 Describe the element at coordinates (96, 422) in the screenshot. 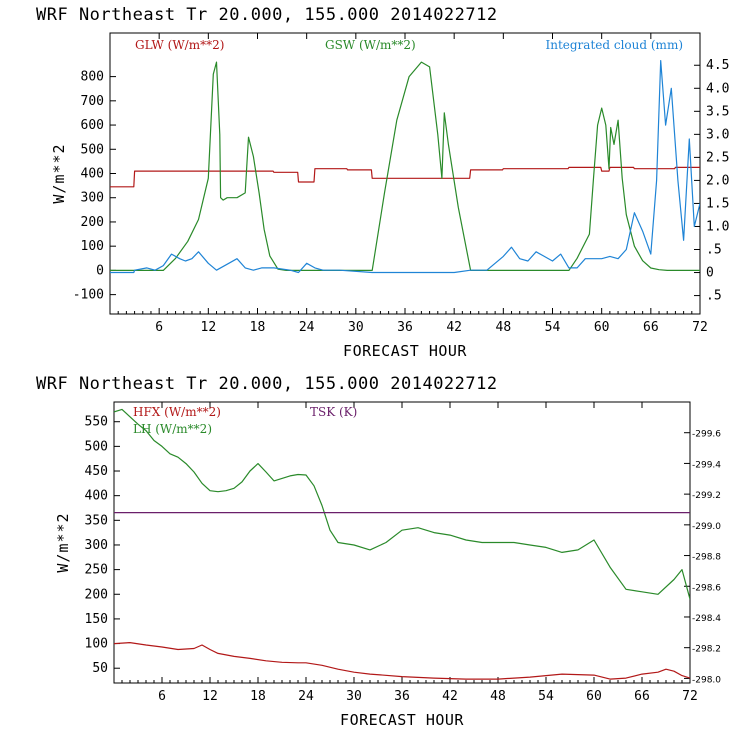

I see `y-tick-label: 550` at that location.